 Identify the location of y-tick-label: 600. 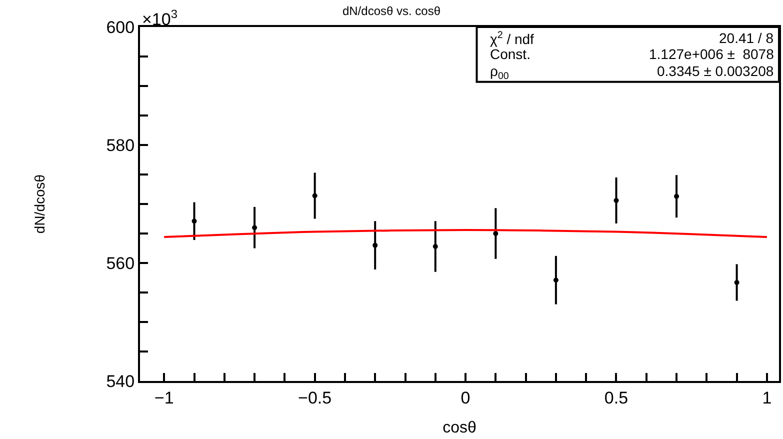
(120, 27).